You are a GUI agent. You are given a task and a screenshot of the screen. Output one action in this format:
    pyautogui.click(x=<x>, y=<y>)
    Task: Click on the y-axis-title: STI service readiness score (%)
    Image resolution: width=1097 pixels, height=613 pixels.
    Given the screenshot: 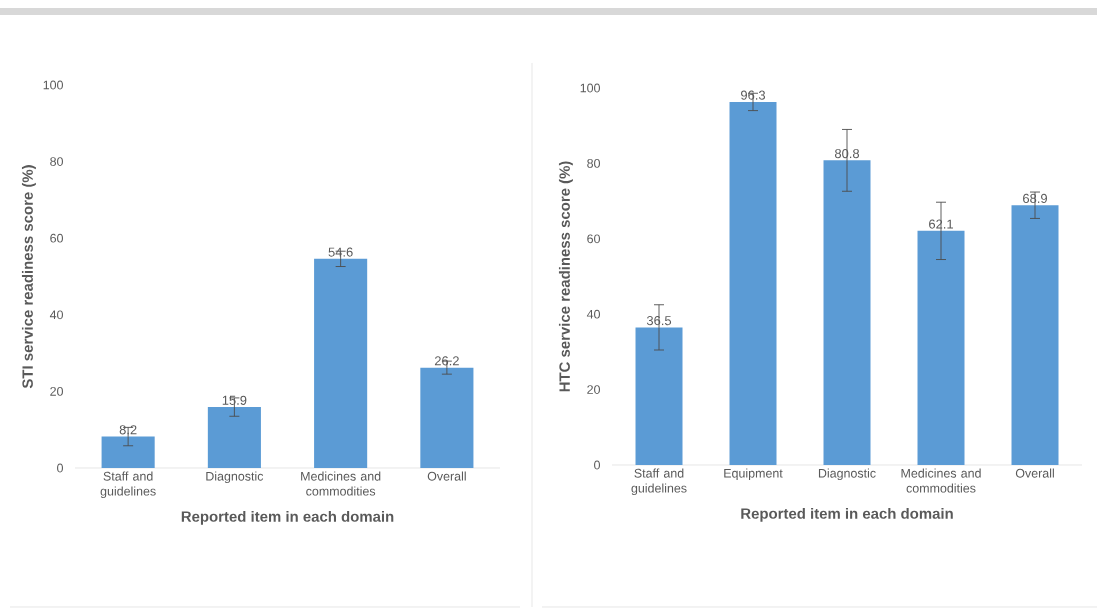 What is the action you would take?
    pyautogui.click(x=28, y=277)
    